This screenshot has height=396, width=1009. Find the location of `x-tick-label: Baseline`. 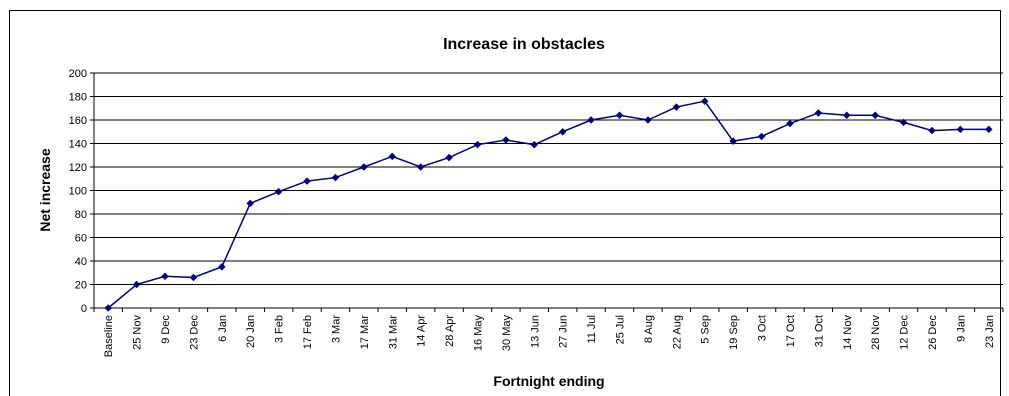

x-tick-label: Baseline is located at coordinates (109, 336).